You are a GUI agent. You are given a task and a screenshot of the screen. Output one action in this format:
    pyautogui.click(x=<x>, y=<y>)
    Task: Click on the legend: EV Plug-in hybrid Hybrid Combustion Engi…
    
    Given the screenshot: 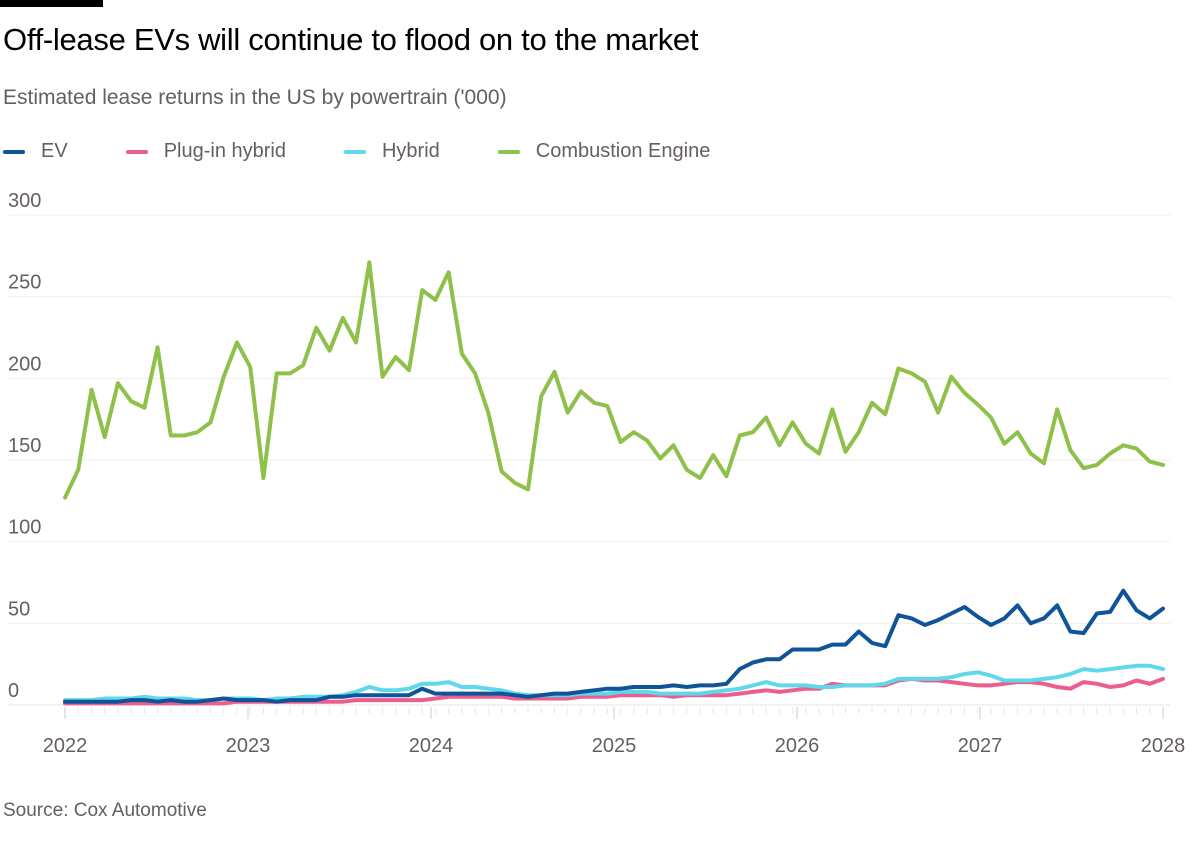 What is the action you would take?
    pyautogui.click(x=385, y=151)
    